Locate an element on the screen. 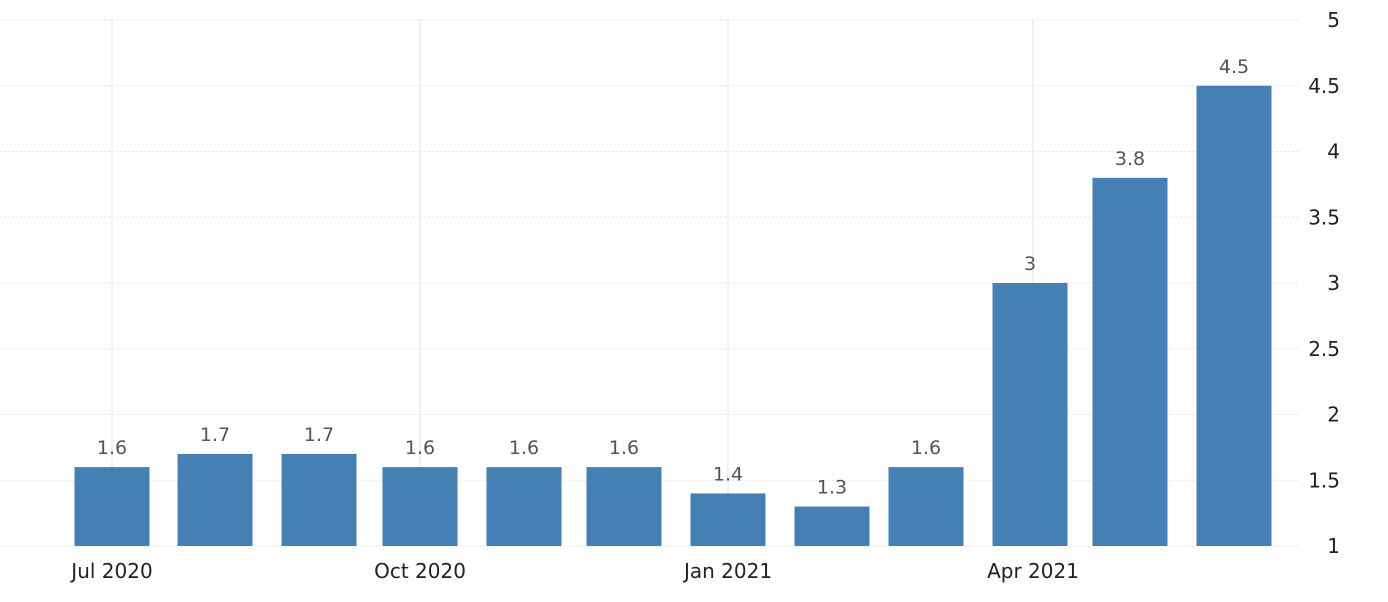 The width and height of the screenshot is (1388, 602). y-tick-label: 5 is located at coordinates (1333, 20).